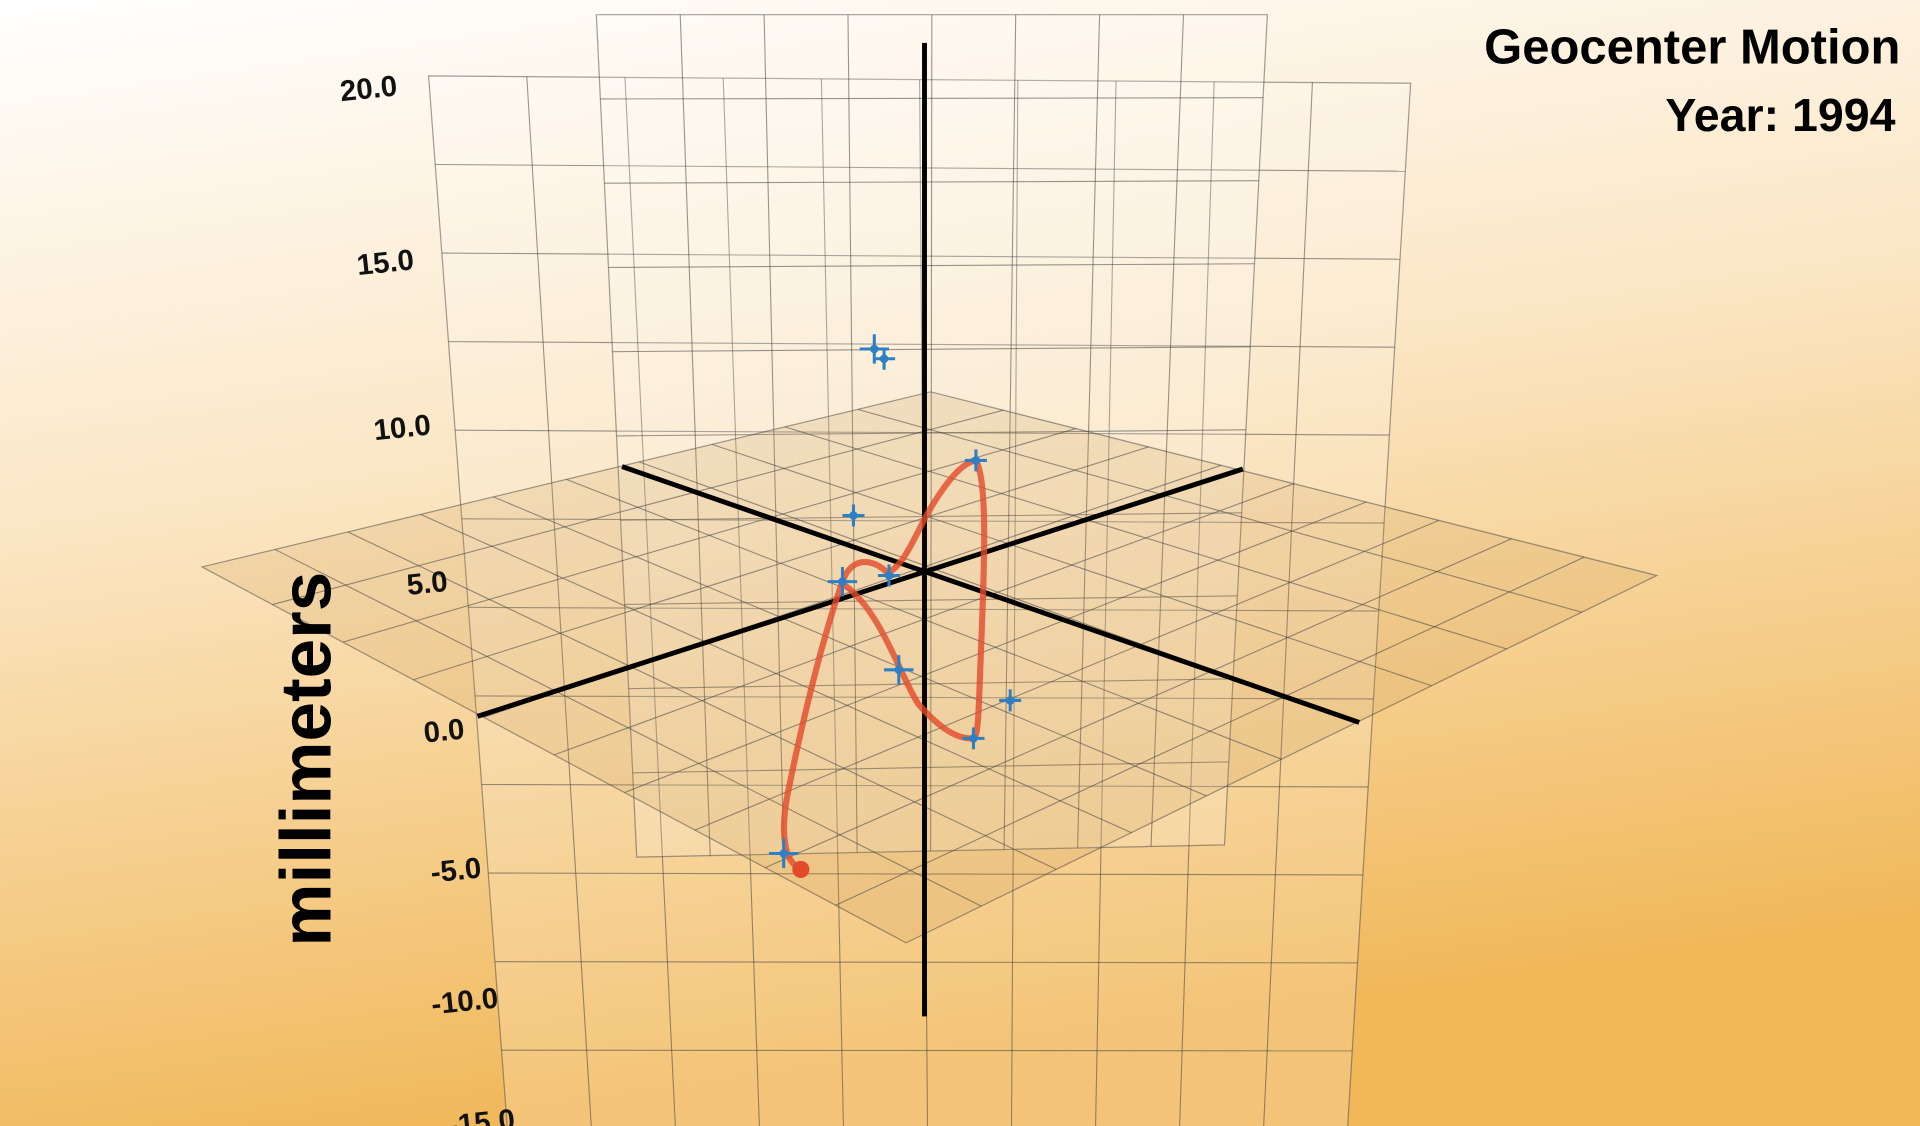  What do you see at coordinates (465, 1002) in the screenshot?
I see `tick-label: -10.0` at bounding box center [465, 1002].